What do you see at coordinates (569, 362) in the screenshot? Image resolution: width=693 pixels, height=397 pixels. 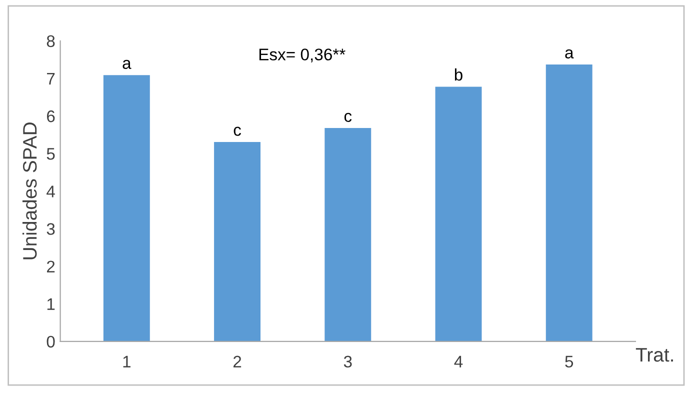 I see `x-tick-label: 5` at bounding box center [569, 362].